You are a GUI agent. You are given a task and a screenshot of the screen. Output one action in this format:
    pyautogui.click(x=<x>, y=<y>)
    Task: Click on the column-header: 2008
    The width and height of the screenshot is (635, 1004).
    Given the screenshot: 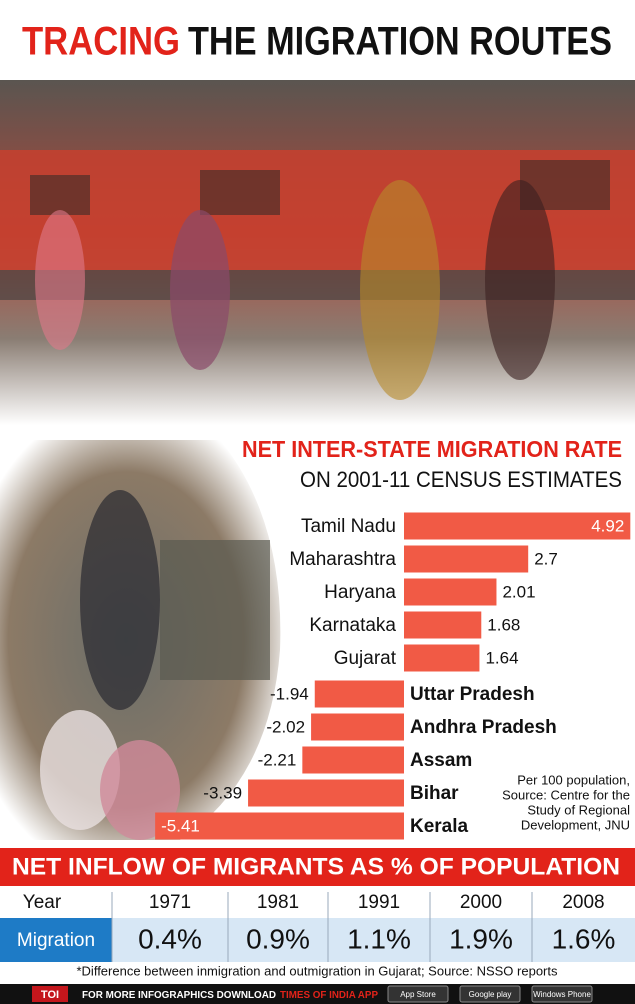 What is the action you would take?
    pyautogui.click(x=583, y=902)
    